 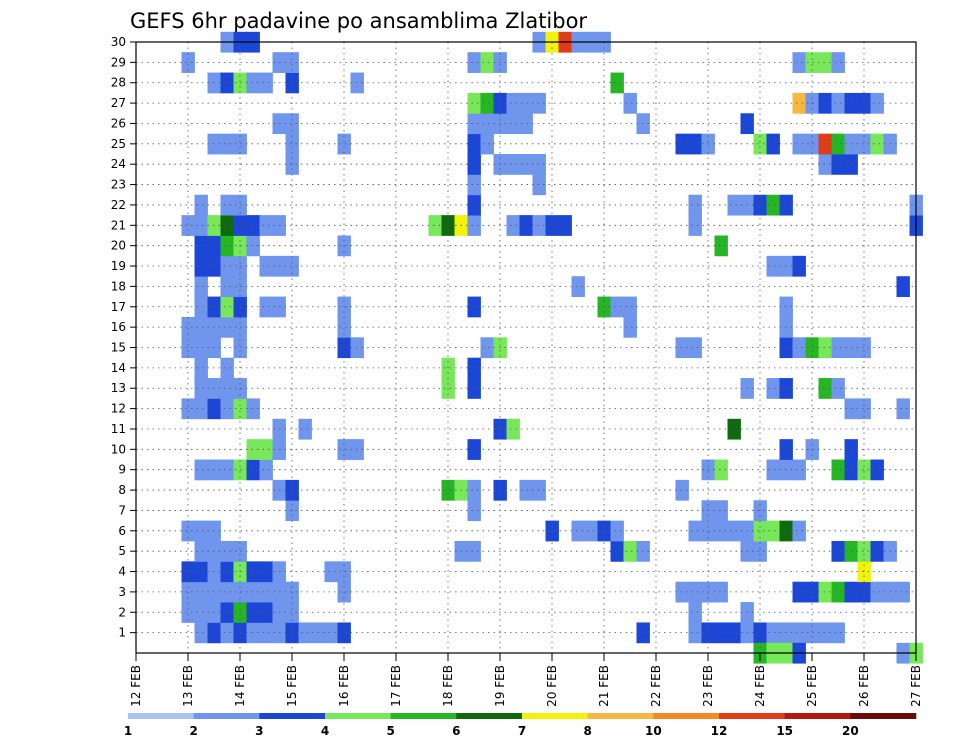 What do you see at coordinates (719, 731) in the screenshot?
I see `colorbar-label: 12` at bounding box center [719, 731].